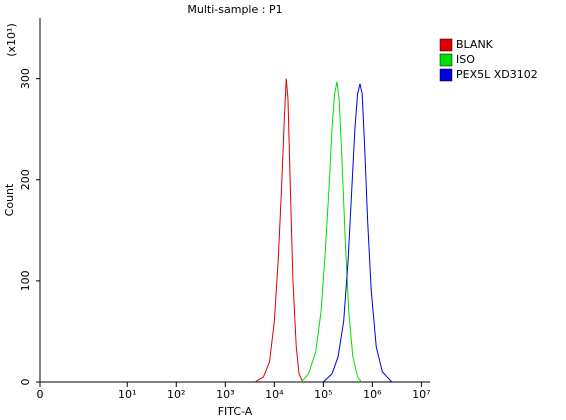 The height and width of the screenshot is (420, 566). What do you see at coordinates (465, 59) in the screenshot?
I see `legend-label: ISO` at bounding box center [465, 59].